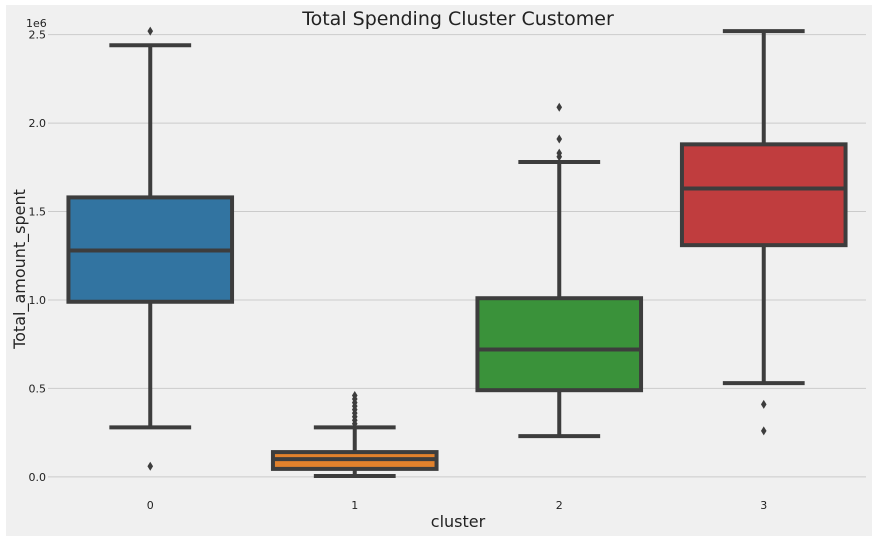 The width and height of the screenshot is (876, 541). What do you see at coordinates (354, 505) in the screenshot?
I see `x-tick-label: 1` at bounding box center [354, 505].